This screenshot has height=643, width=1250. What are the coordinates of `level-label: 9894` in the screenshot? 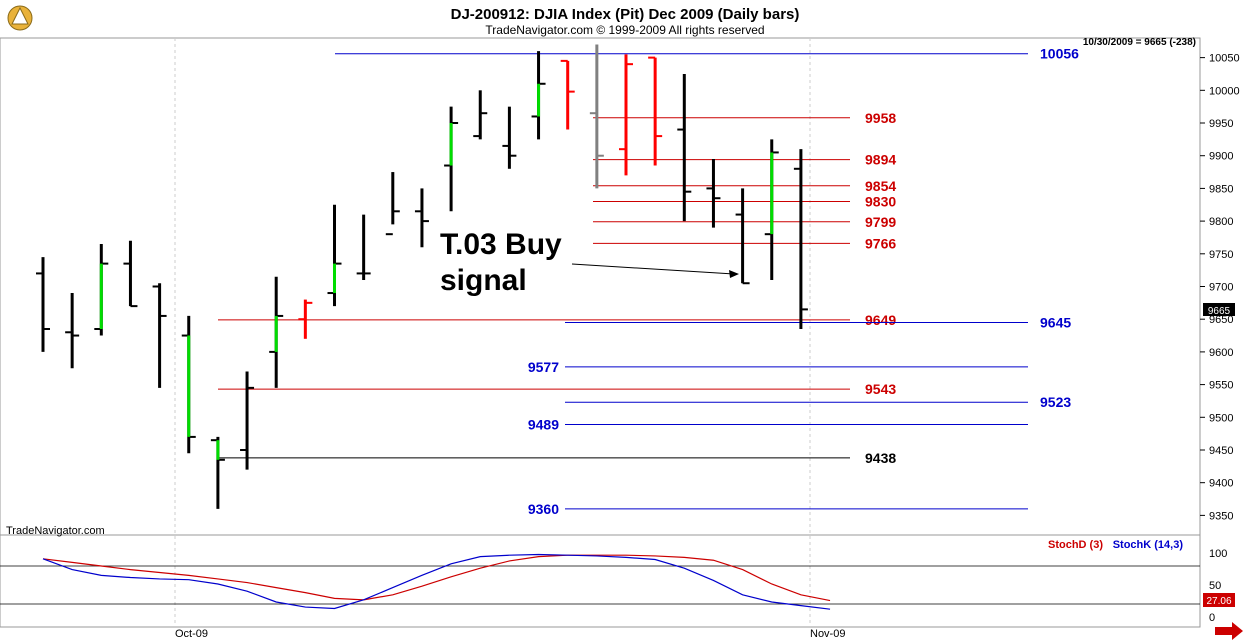 It's located at (880, 160).